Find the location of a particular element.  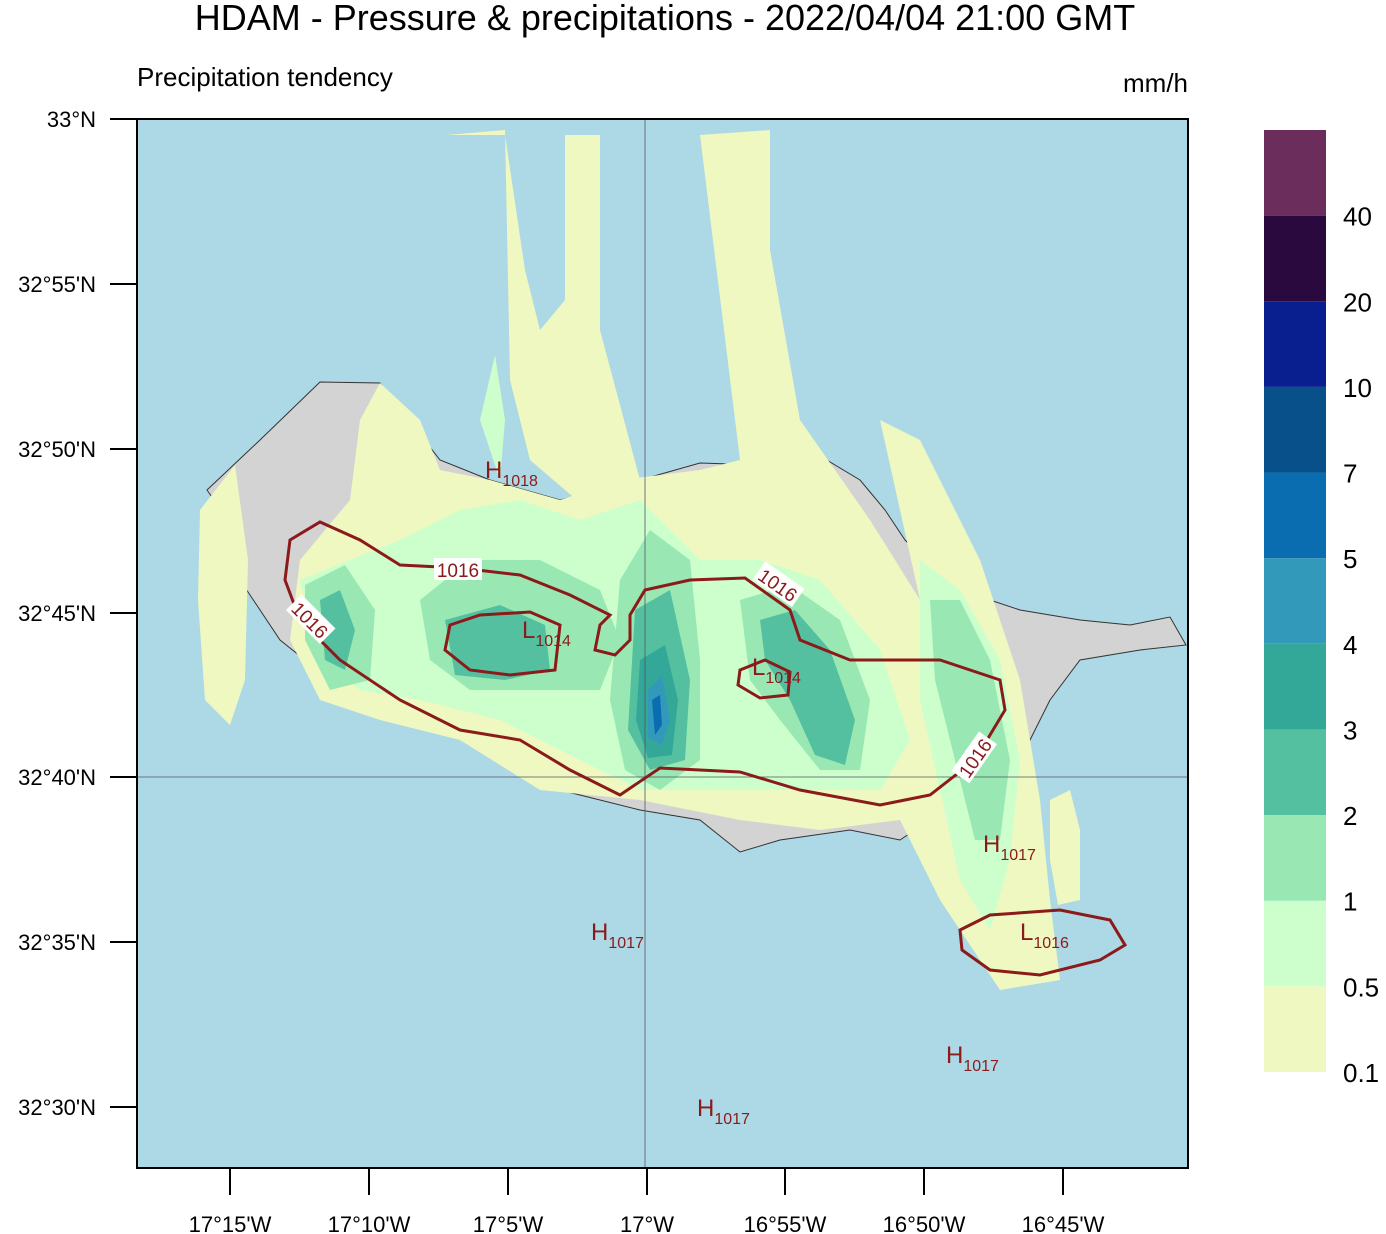

colorbar-label: 7 is located at coordinates (1350, 474).